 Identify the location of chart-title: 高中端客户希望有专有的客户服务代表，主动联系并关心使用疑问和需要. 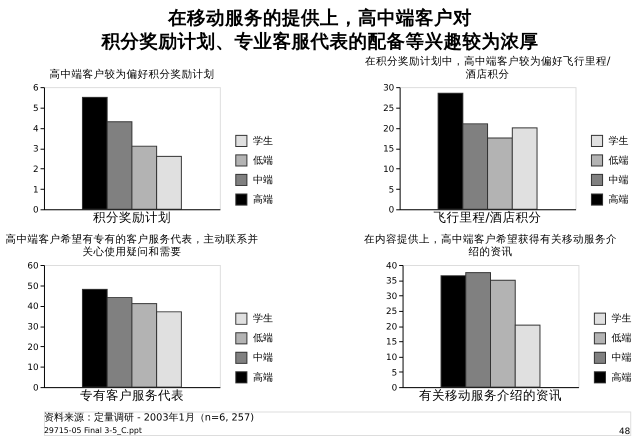
(131, 245).